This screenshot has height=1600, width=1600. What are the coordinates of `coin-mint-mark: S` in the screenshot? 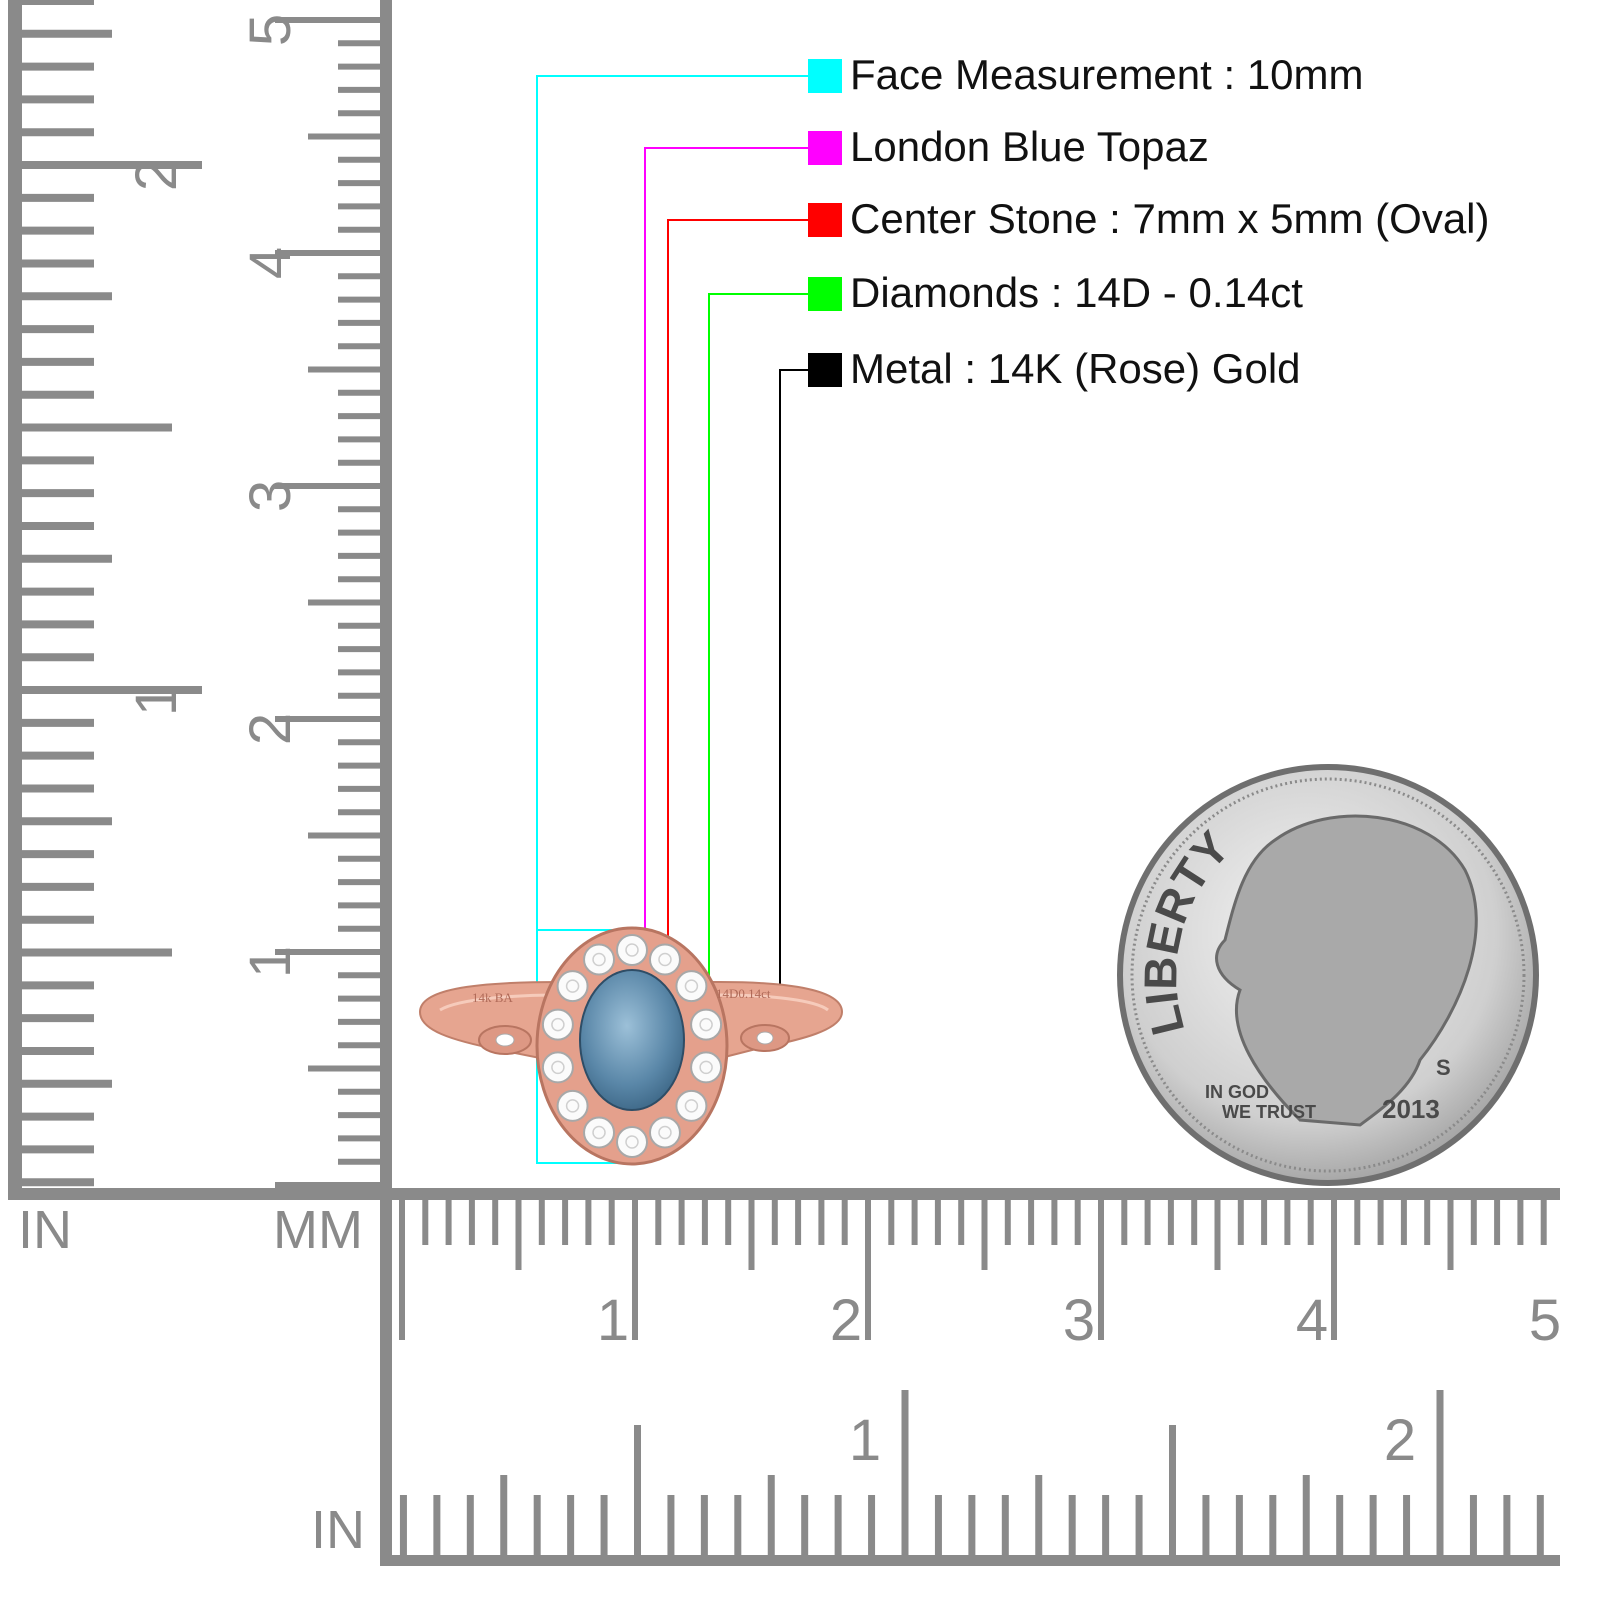 It's located at (1443, 1067).